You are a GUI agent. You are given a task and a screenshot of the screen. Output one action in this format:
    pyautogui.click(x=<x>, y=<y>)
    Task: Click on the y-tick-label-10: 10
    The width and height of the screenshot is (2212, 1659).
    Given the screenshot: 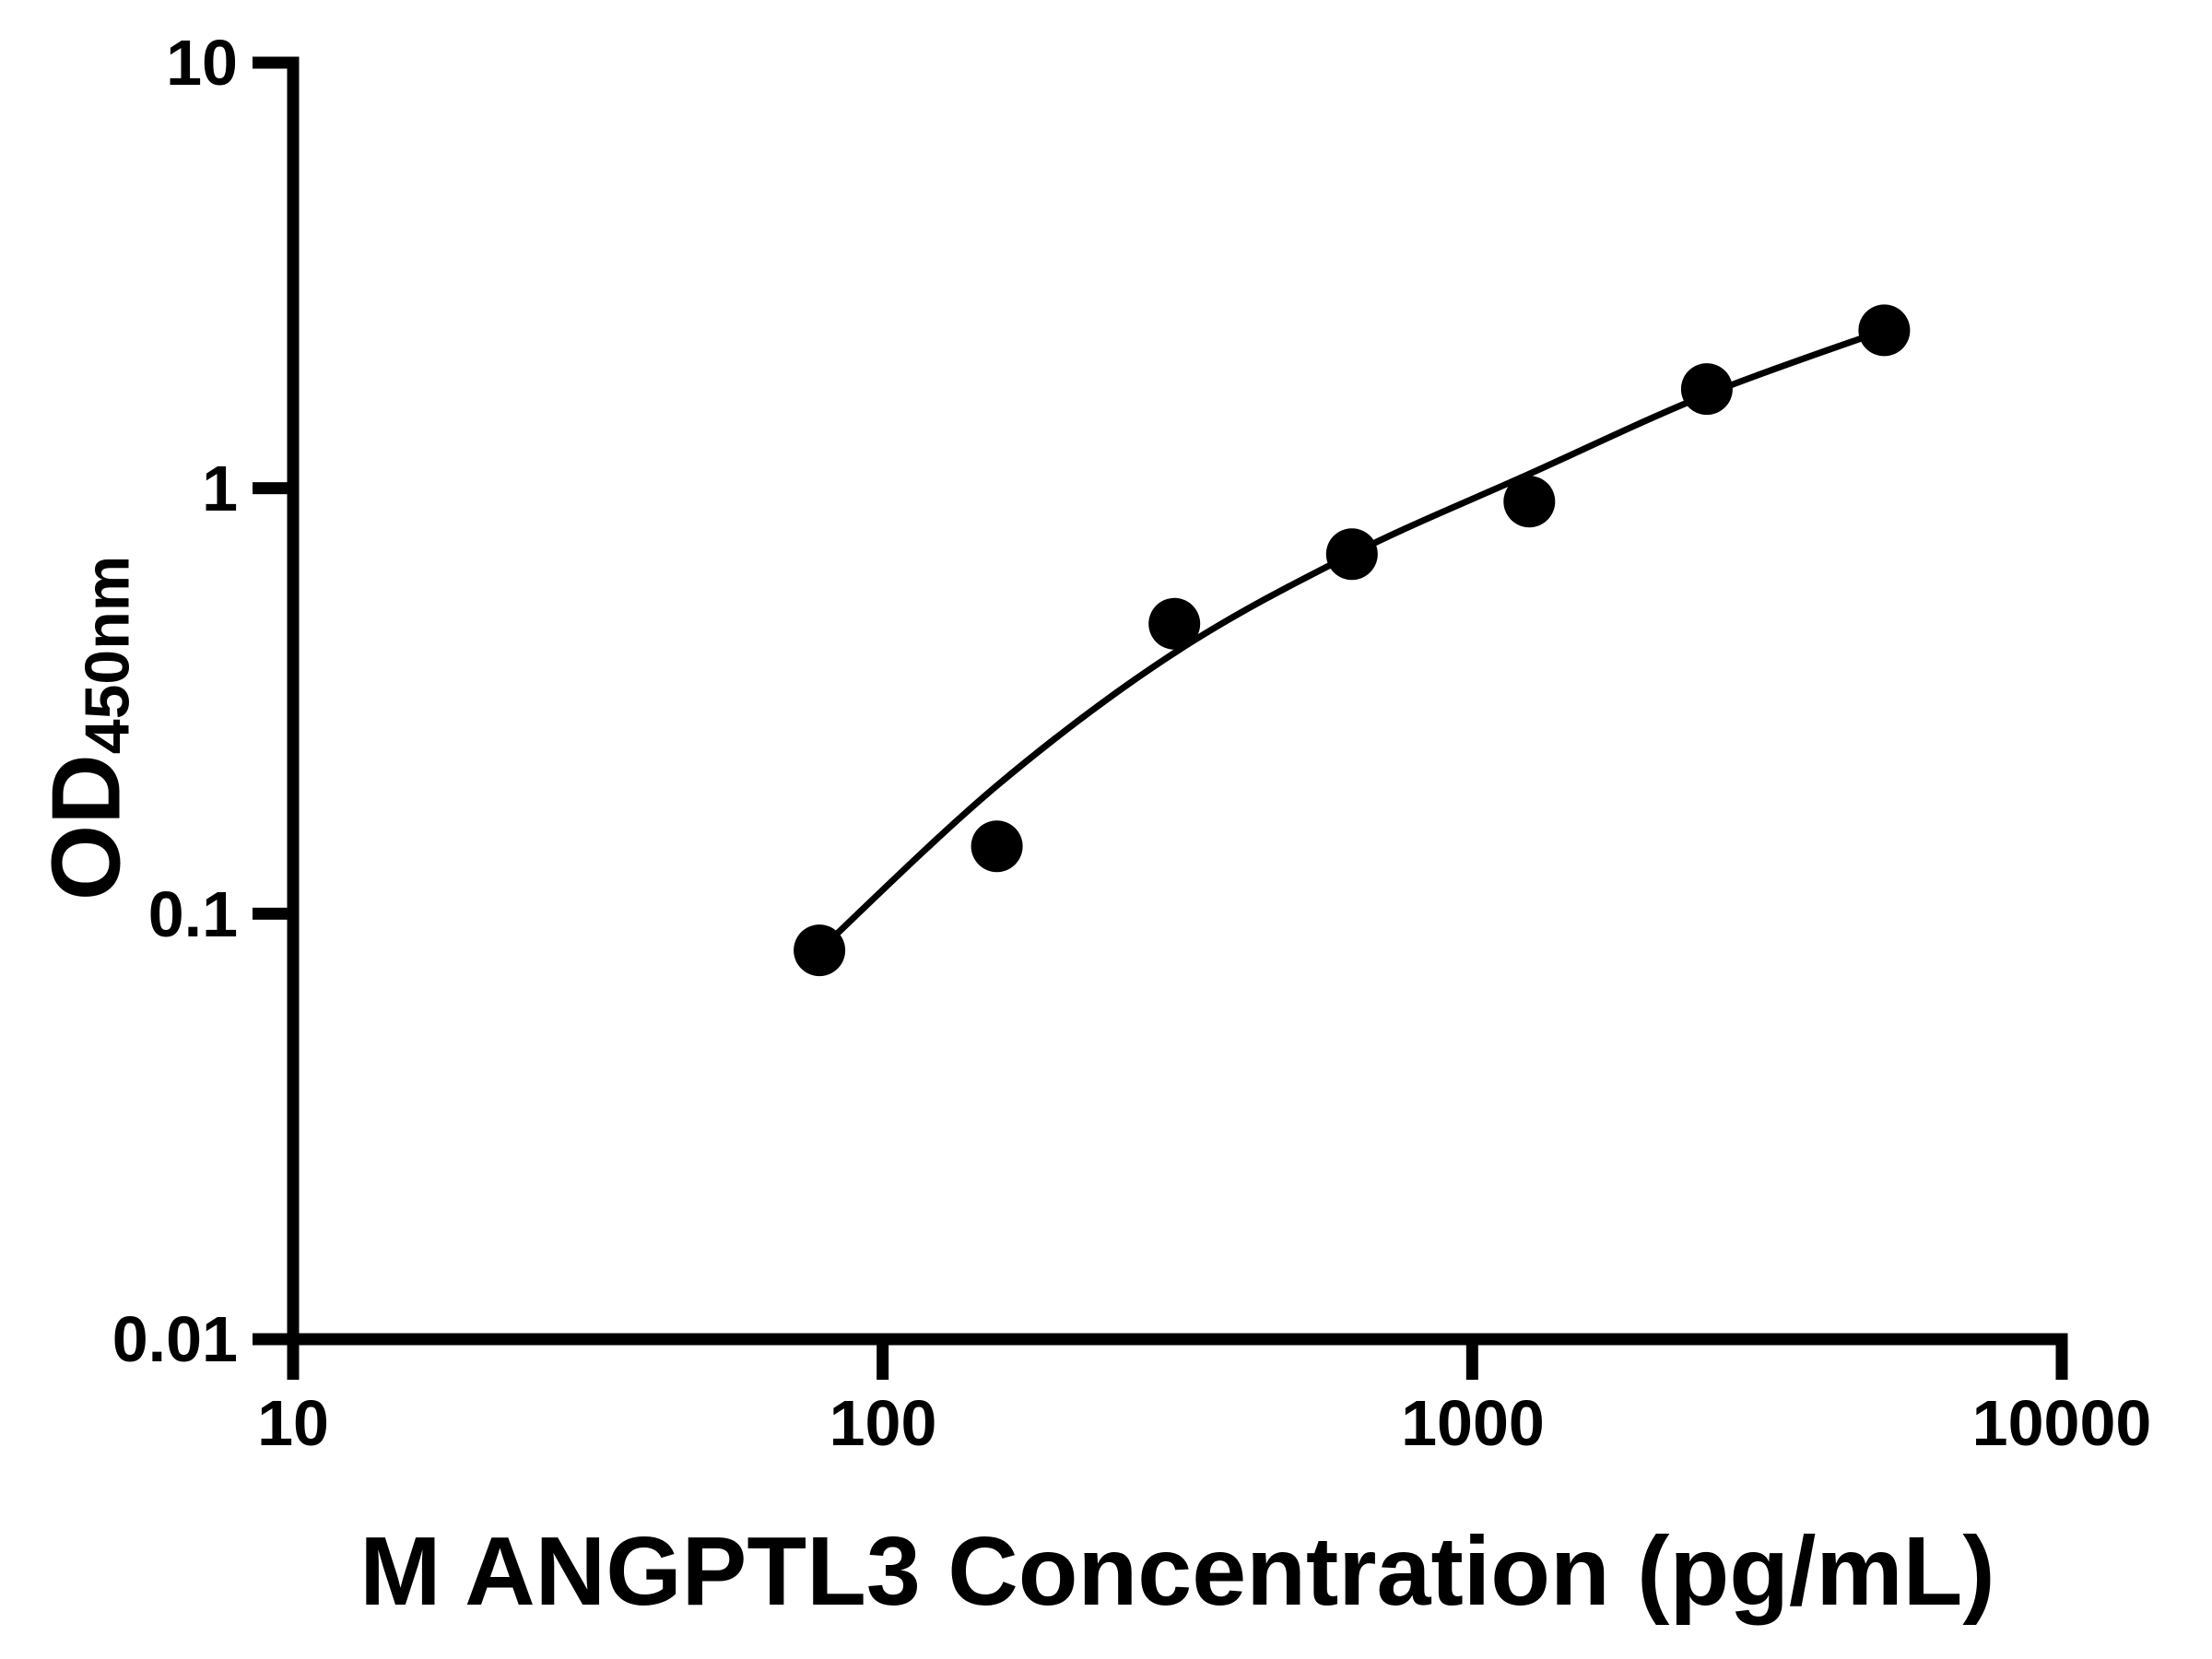 What is the action you would take?
    pyautogui.click(x=202, y=63)
    